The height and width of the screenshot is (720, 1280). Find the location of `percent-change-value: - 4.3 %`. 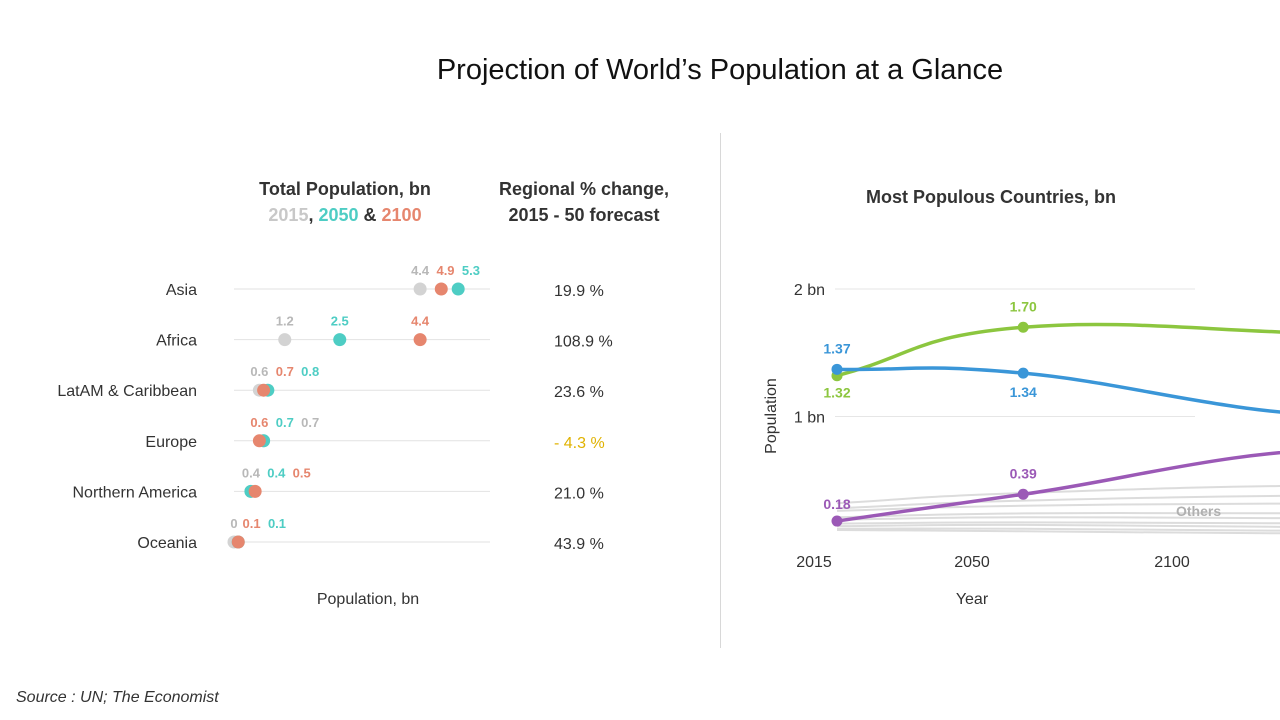

percent-change-value: - 4.3 % is located at coordinates (579, 443).